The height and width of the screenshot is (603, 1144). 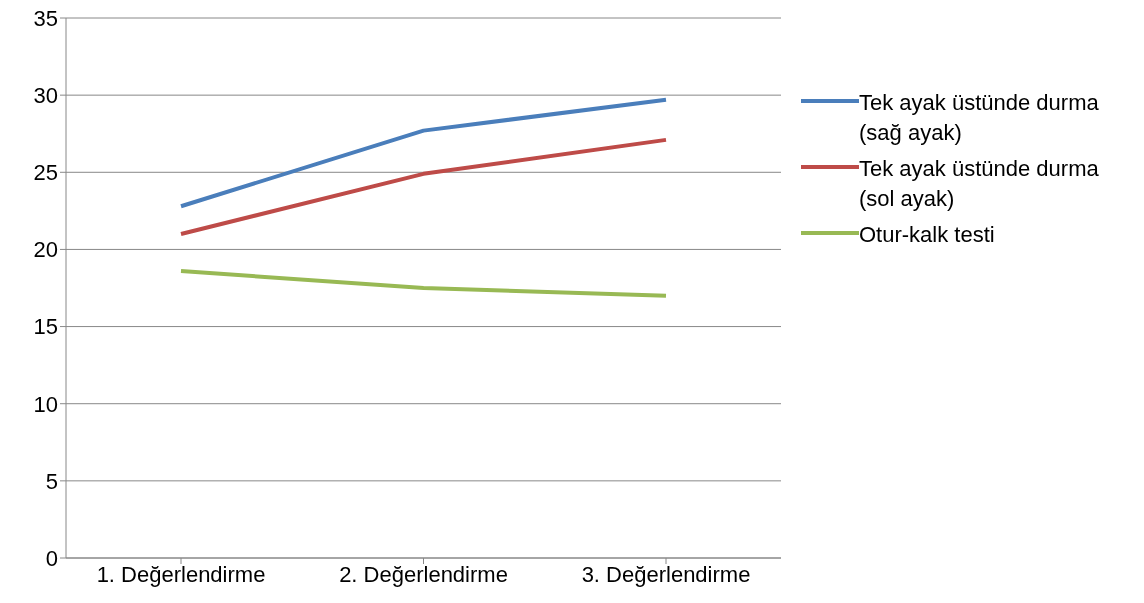 I want to click on y-tick-label: 5, so click(x=51, y=481).